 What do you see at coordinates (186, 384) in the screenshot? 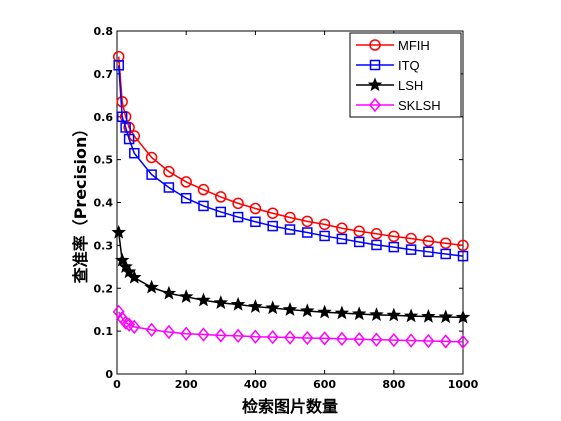
I see `x-tick-label: 200` at bounding box center [186, 384].